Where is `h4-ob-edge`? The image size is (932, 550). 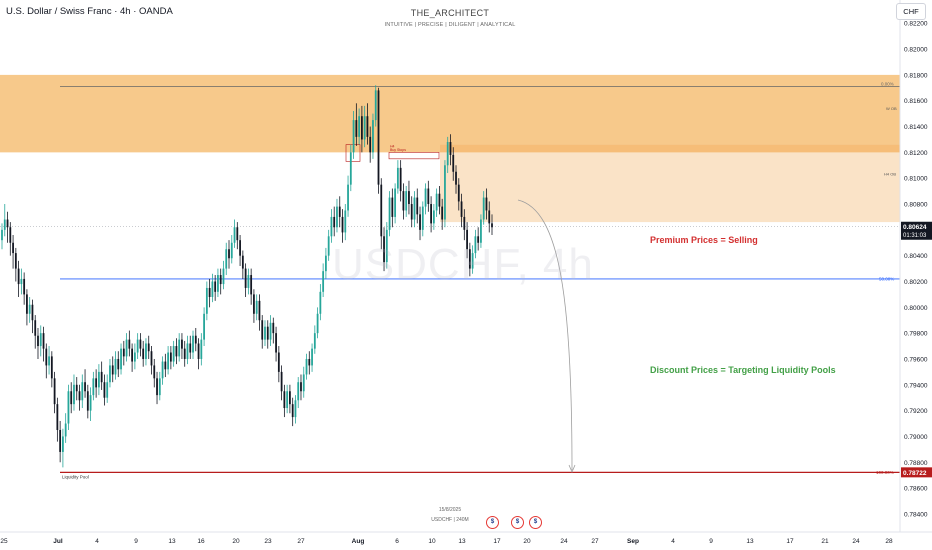
h4-ob-edge is located at coordinates (670, 148).